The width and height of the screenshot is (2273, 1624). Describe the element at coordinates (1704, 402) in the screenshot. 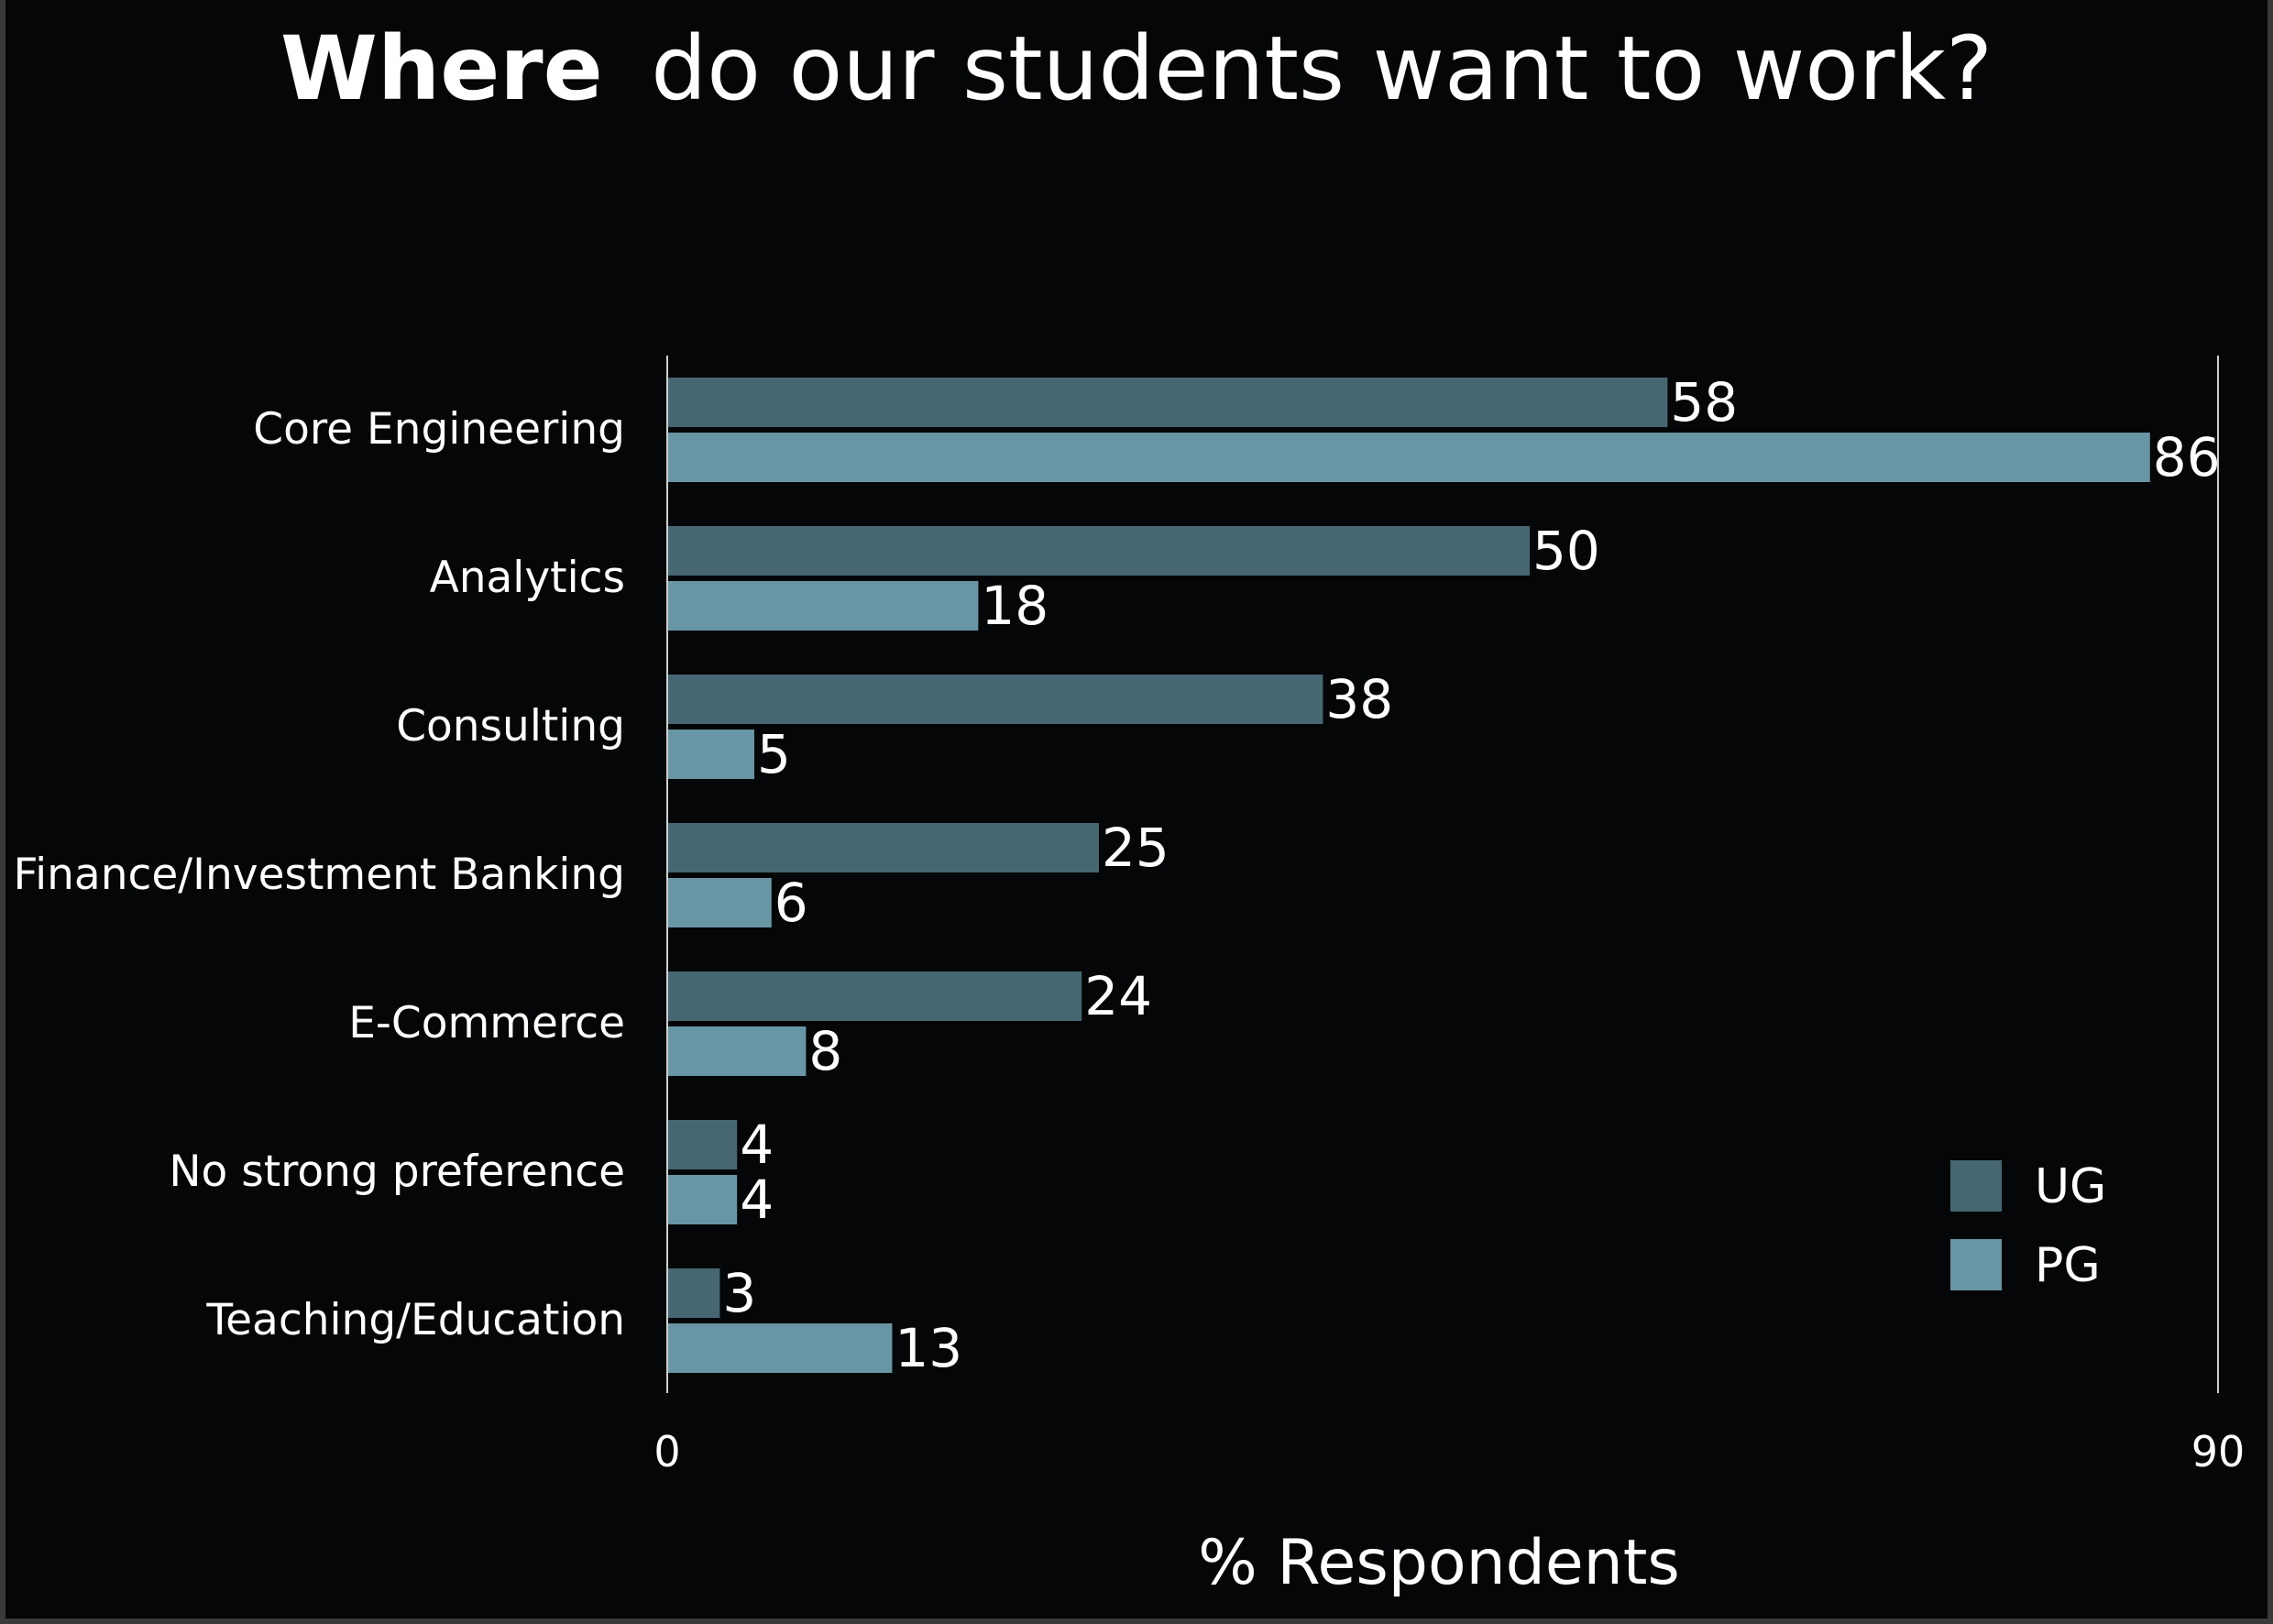

I see `data-label: 58` at that location.